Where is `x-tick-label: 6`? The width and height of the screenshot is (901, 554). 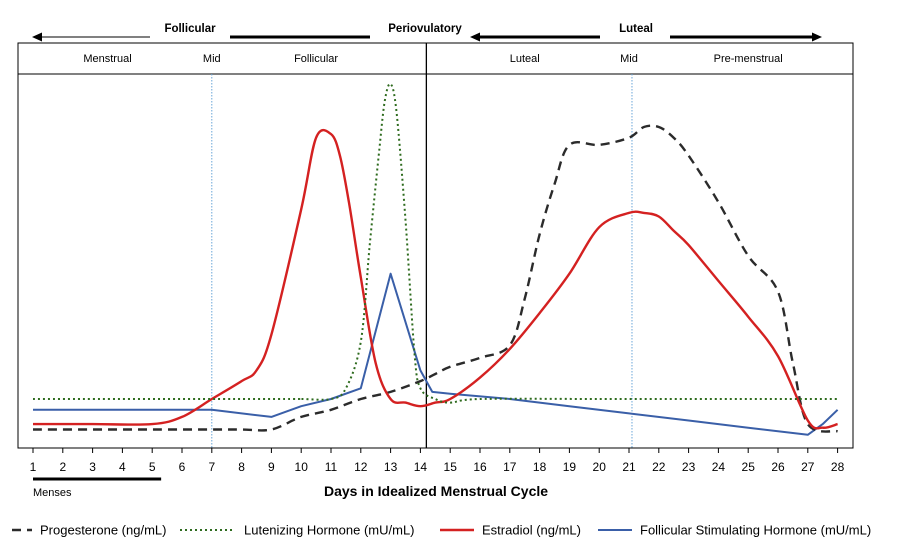
x-tick-label: 6 is located at coordinates (182, 467).